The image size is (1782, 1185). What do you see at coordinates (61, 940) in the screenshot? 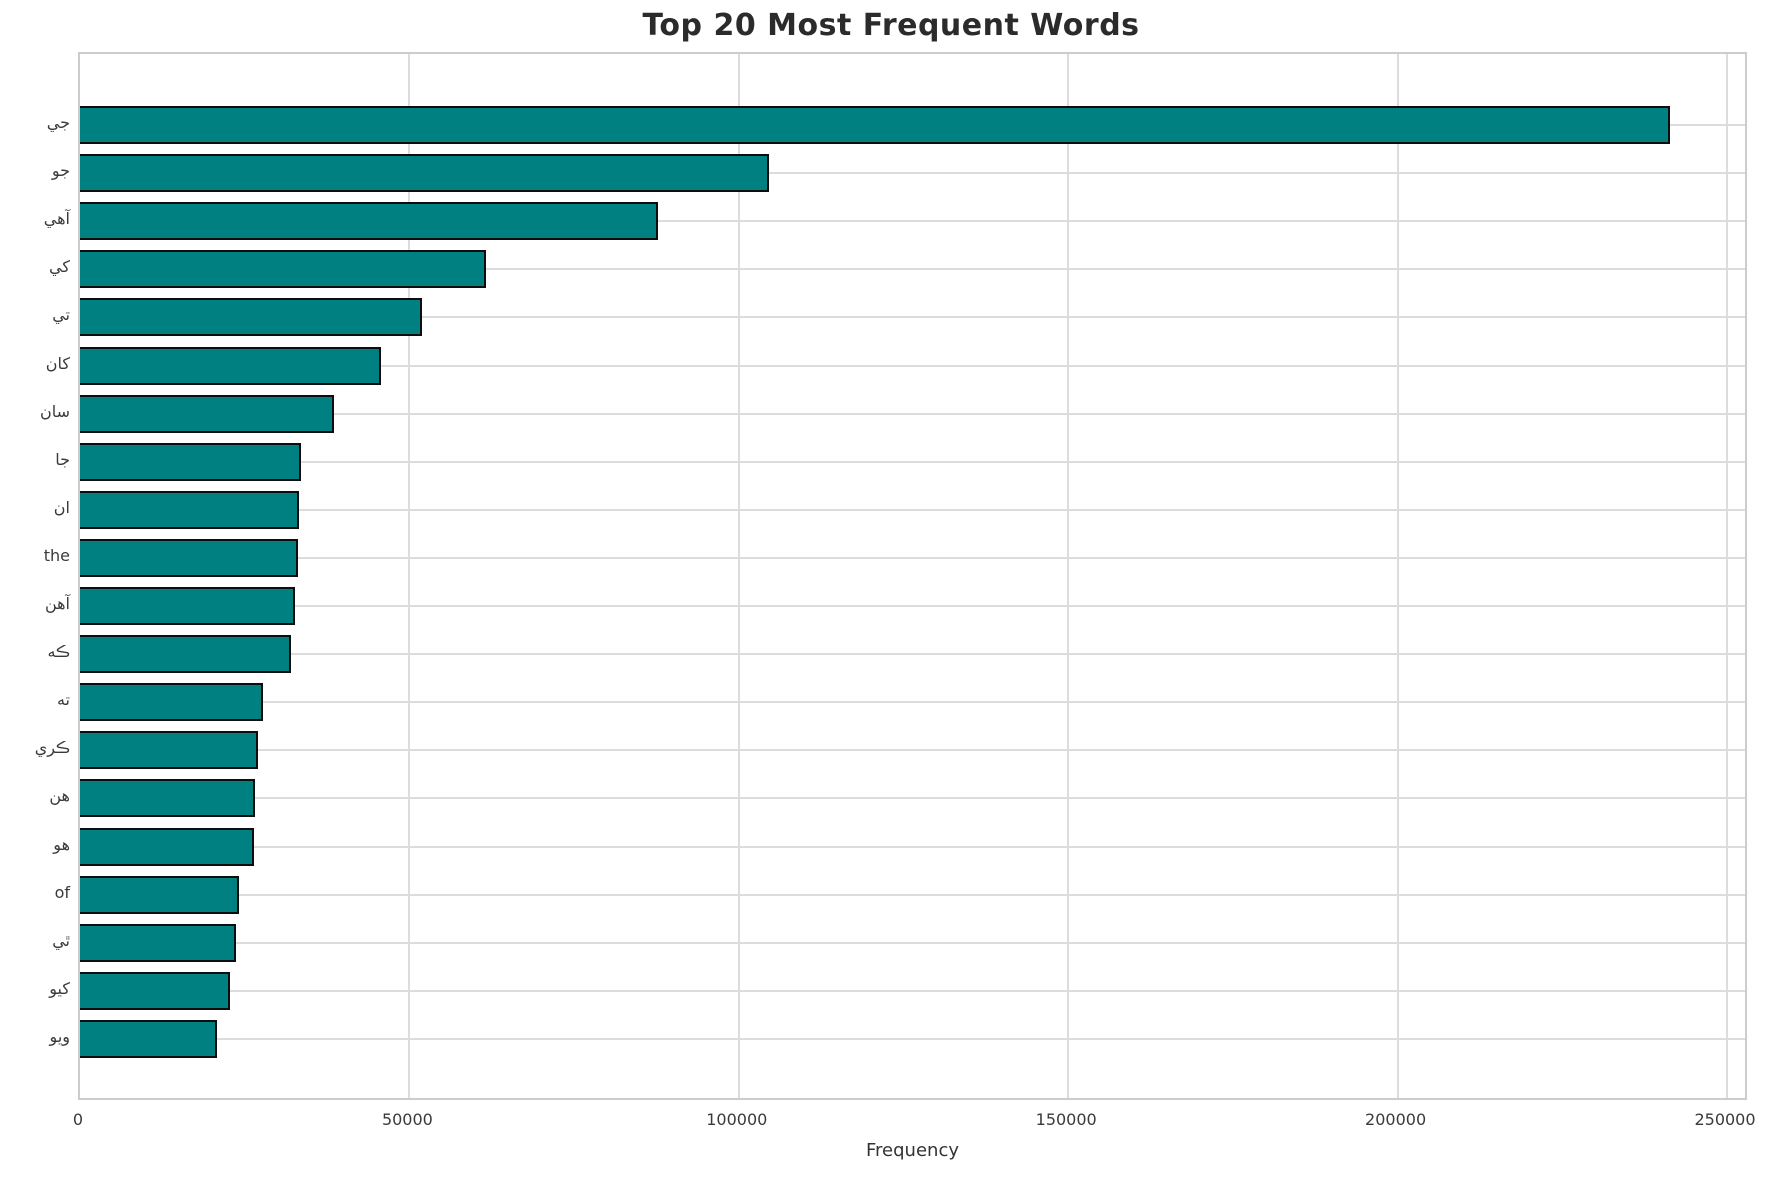
I see `y-tick-label: ٿي` at bounding box center [61, 940].